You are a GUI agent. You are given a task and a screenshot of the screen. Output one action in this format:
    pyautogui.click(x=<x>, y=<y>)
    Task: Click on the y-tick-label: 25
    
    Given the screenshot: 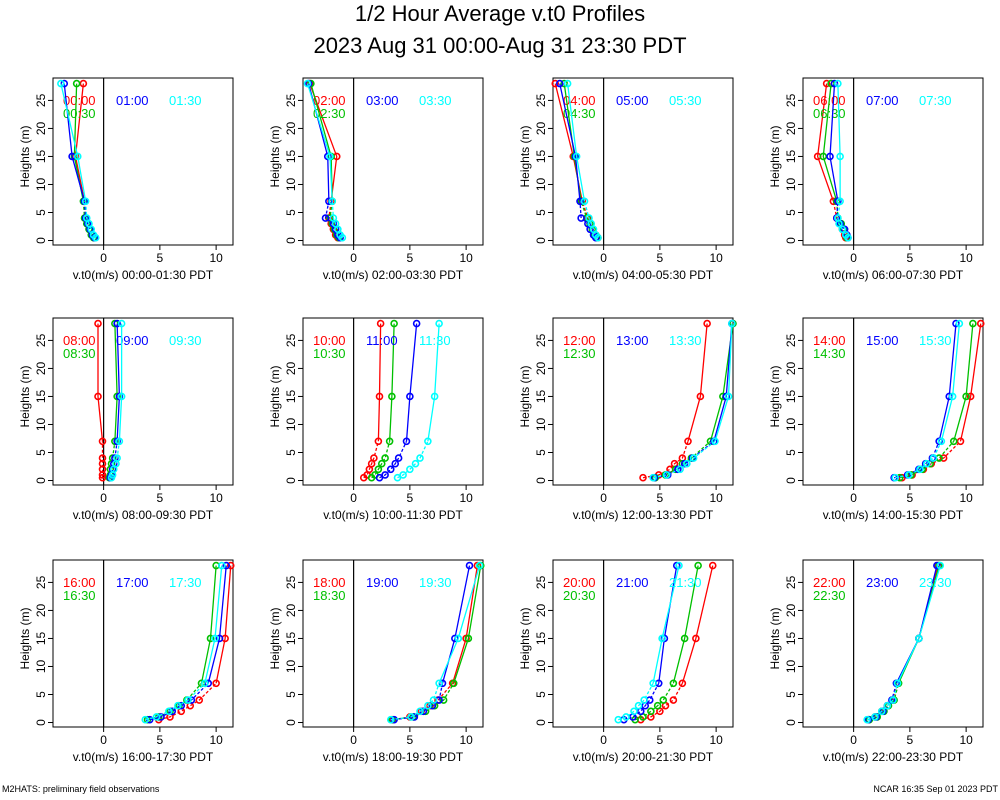 What is the action you would take?
    pyautogui.click(x=41, y=582)
    